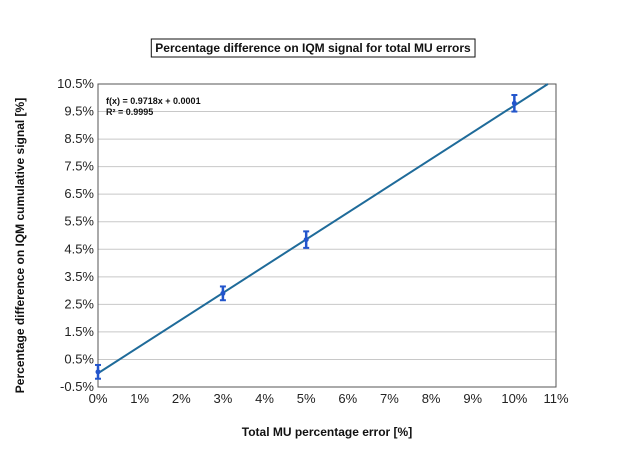 The image size is (626, 471). What do you see at coordinates (79, 276) in the screenshot?
I see `y-tick-label: 3.5%` at bounding box center [79, 276].